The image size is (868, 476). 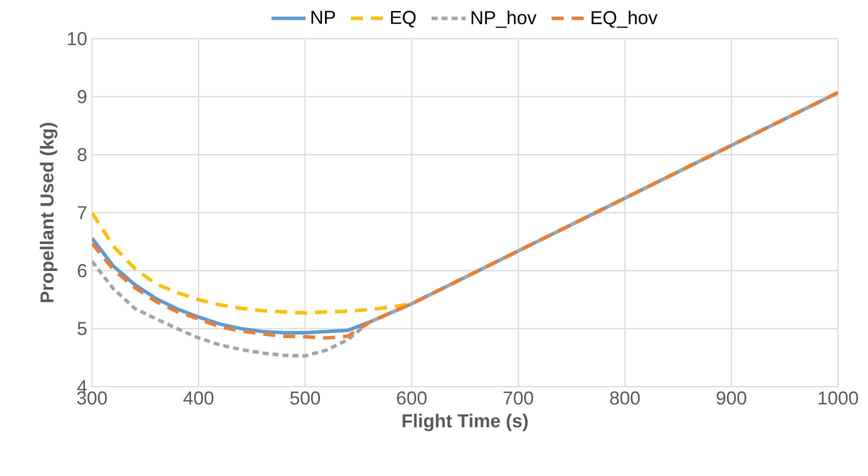 I want to click on y-tick-label: 10, so click(x=77, y=39).